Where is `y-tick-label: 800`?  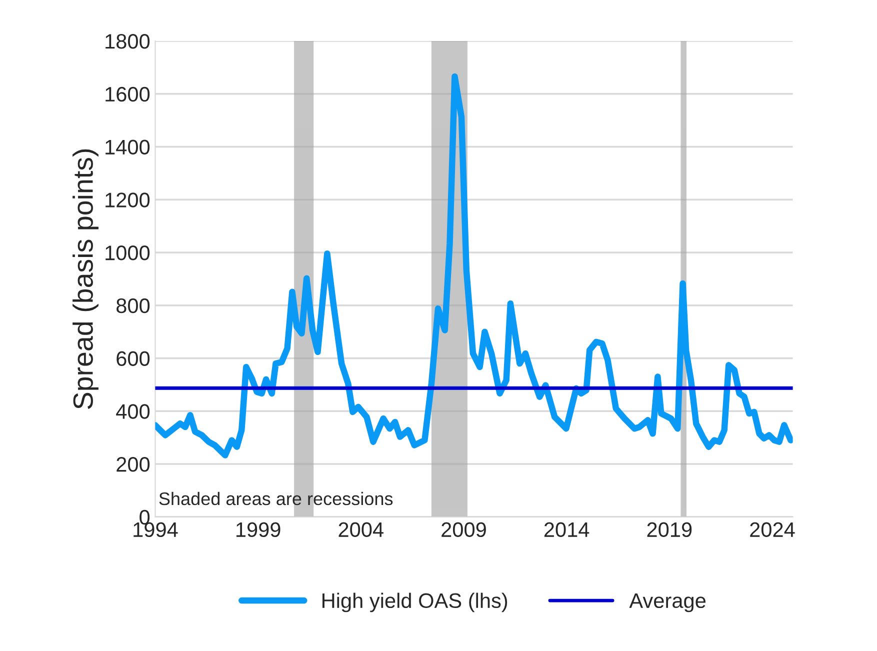 y-tick-label: 800 is located at coordinates (133, 306).